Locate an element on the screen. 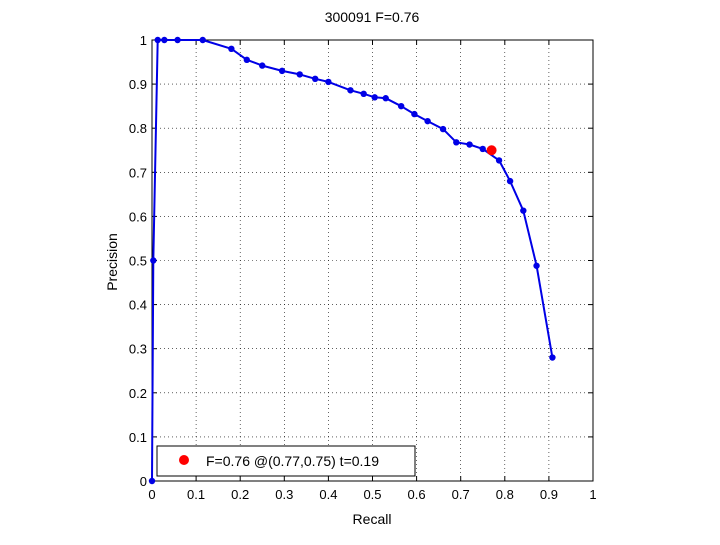 This screenshot has height=545, width=720. x-tick-label: 0.5 is located at coordinates (372, 494).